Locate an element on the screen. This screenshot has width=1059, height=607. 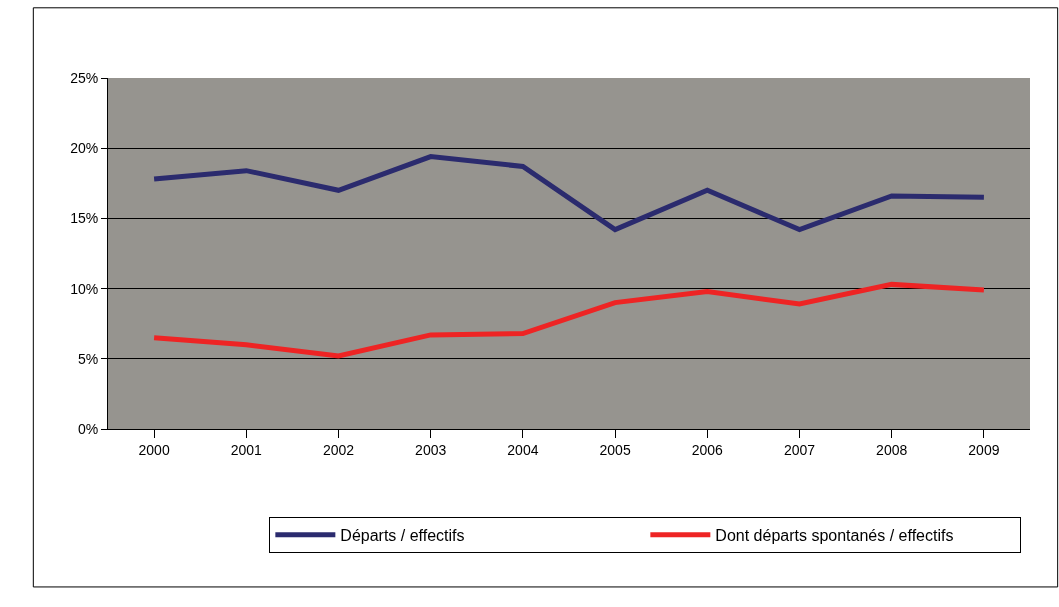
y-tick-label: 15% is located at coordinates (84, 218).